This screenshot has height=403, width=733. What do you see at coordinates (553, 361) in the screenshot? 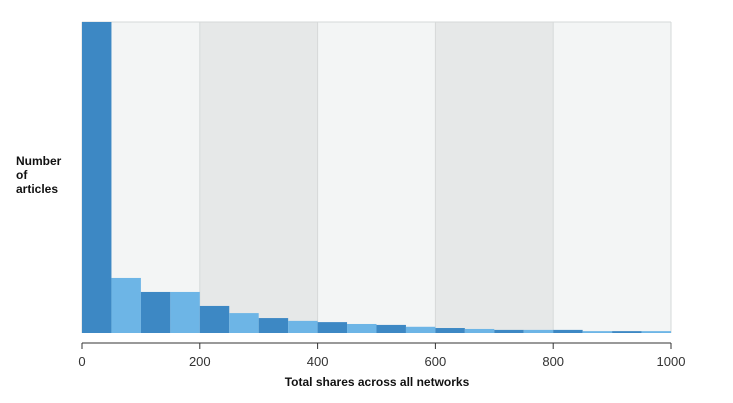
I see `x-tick-label: 800` at bounding box center [553, 361].